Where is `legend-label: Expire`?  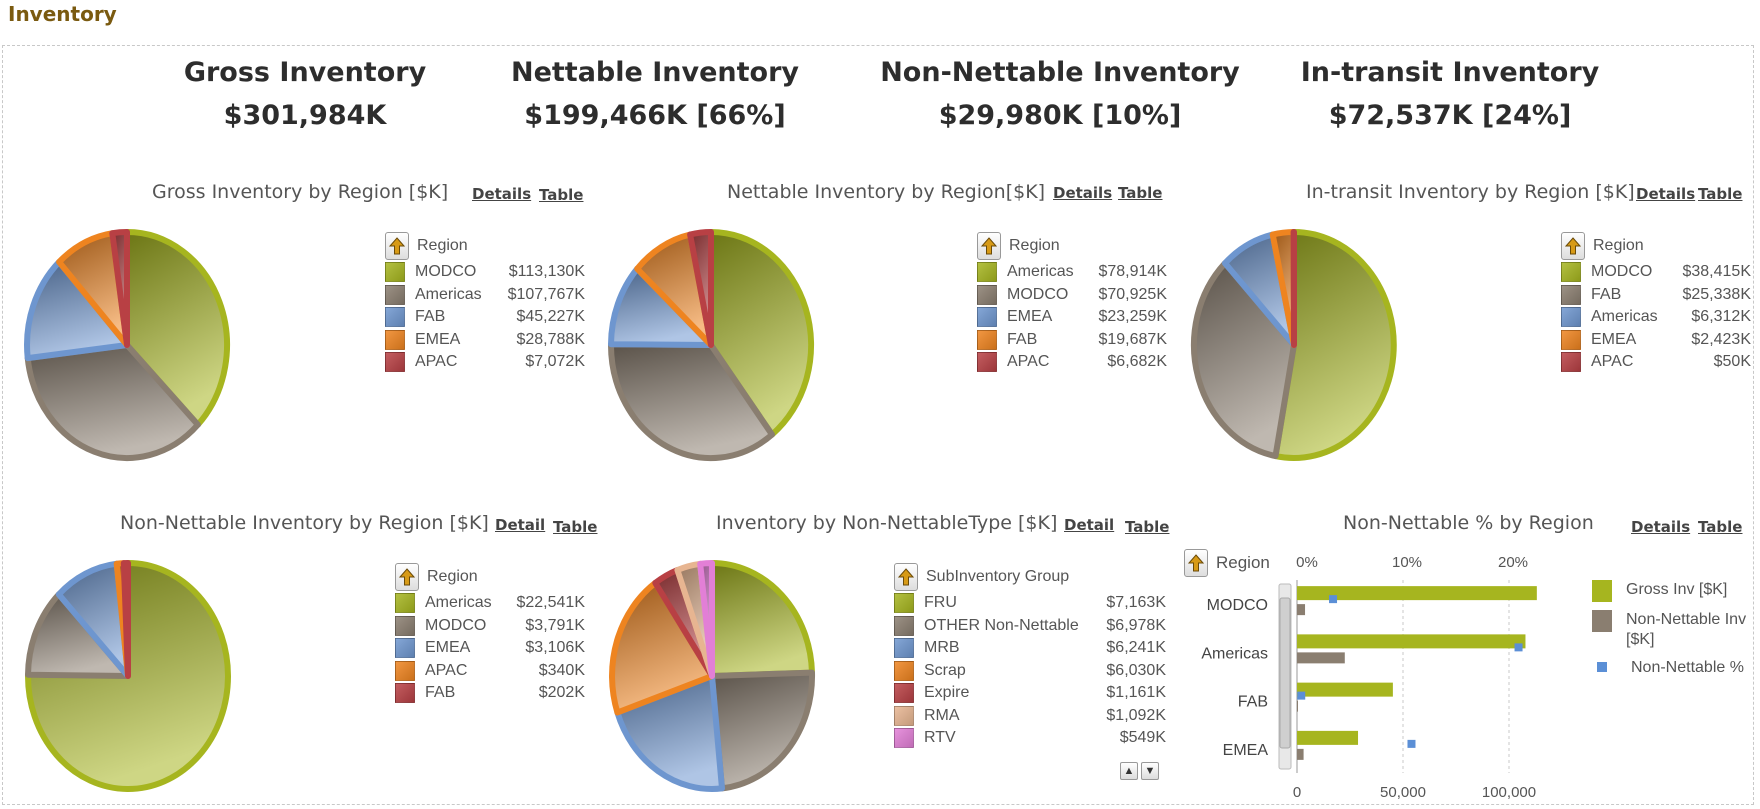 legend-label: Expire is located at coordinates (947, 693).